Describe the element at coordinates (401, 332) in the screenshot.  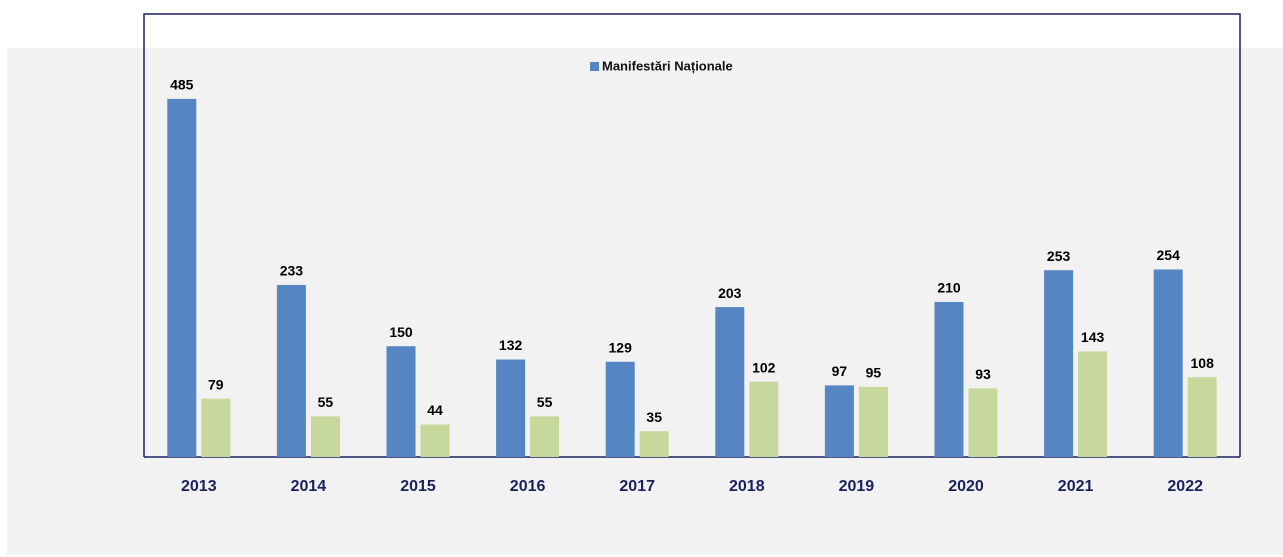
I see `data-label: 150` at that location.